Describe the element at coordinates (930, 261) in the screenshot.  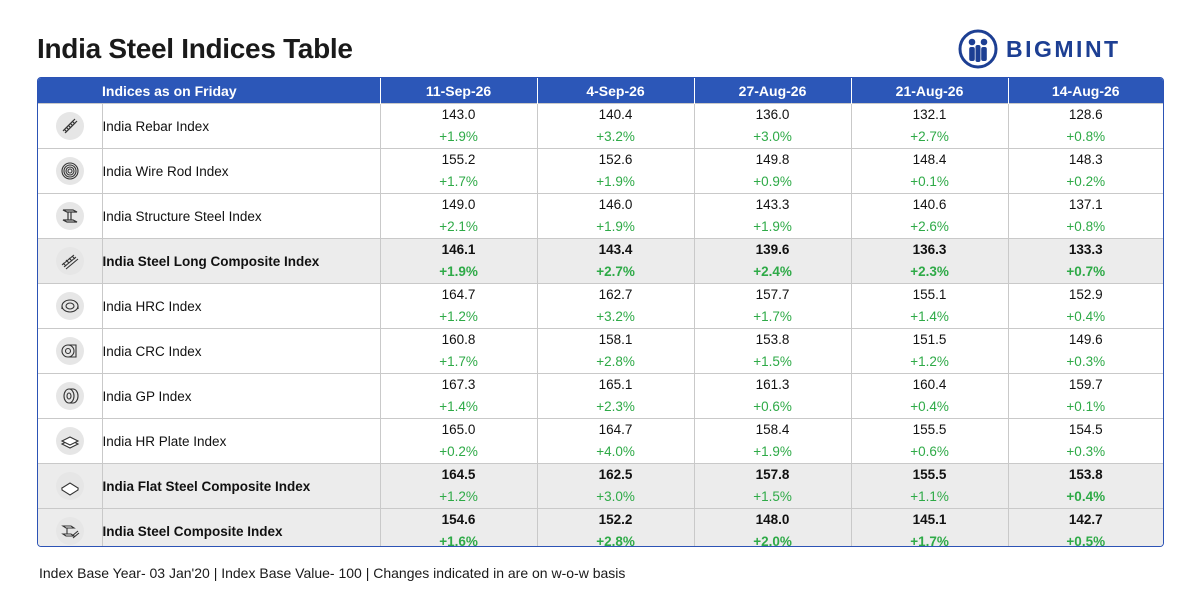
I see `index-value-cell: 136.3 +2.3%` at that location.